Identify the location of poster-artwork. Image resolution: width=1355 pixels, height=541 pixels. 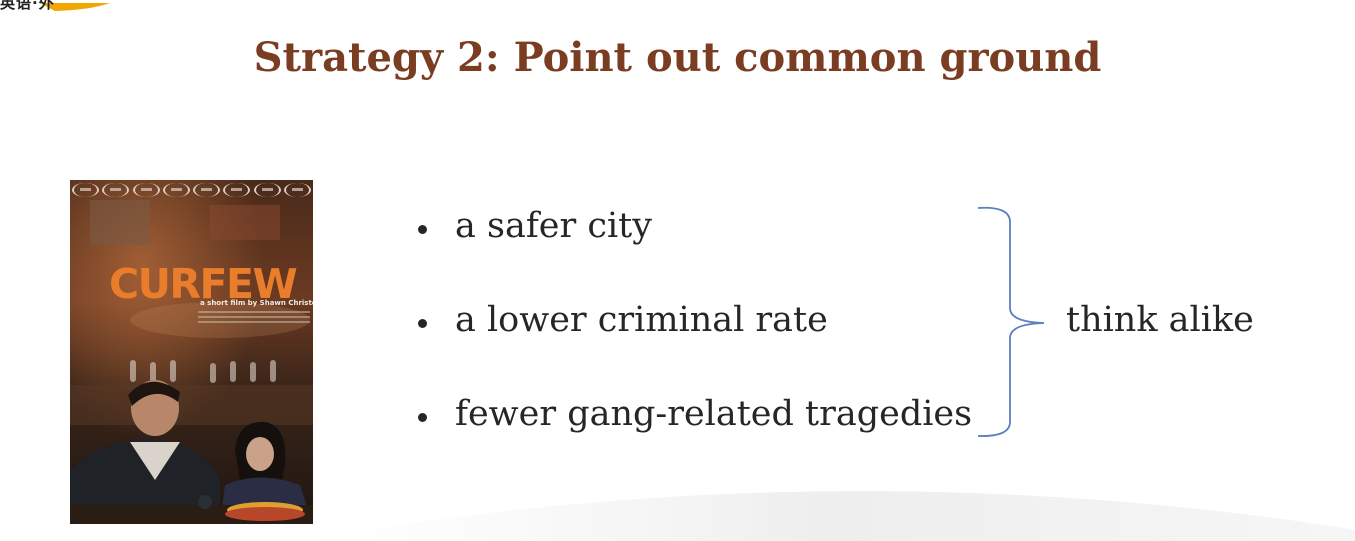
(191, 352).